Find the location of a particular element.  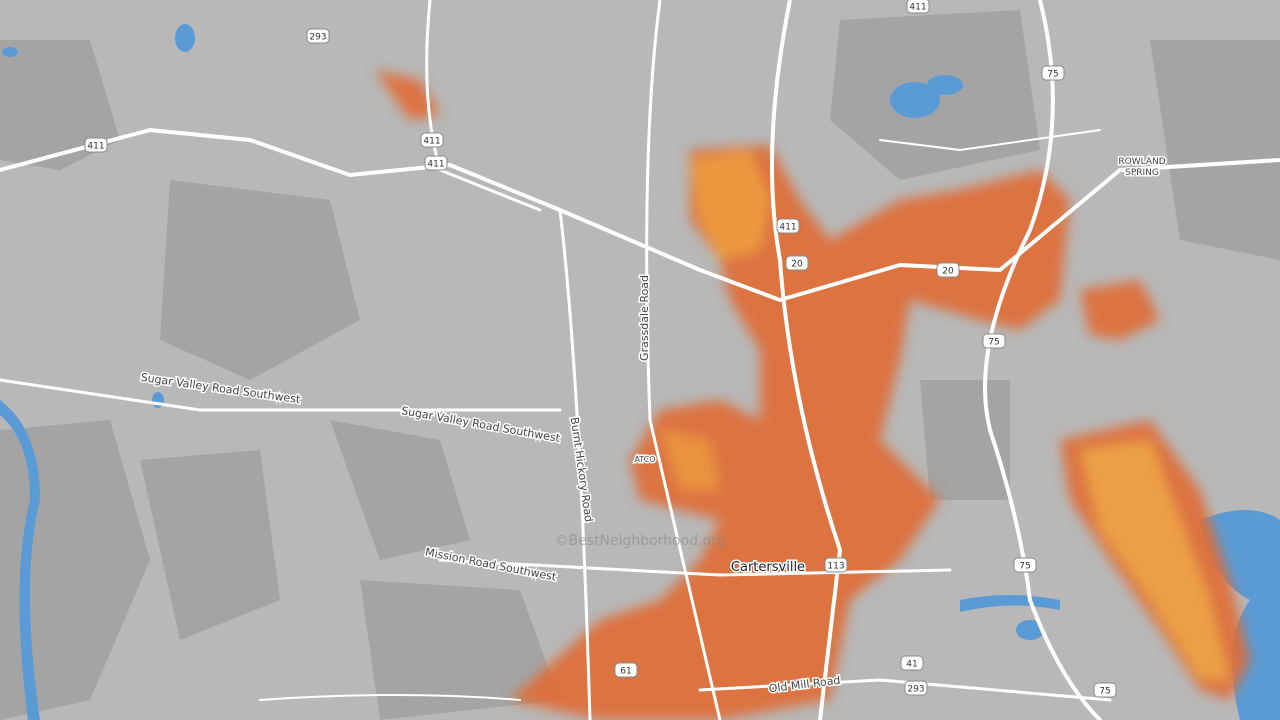

route-shield: 61 is located at coordinates (626, 670).